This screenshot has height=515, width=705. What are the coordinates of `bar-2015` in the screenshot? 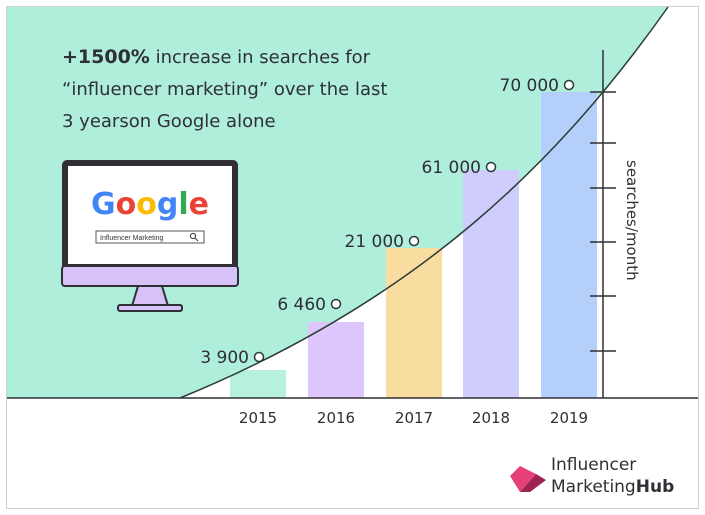 It's located at (258, 384).